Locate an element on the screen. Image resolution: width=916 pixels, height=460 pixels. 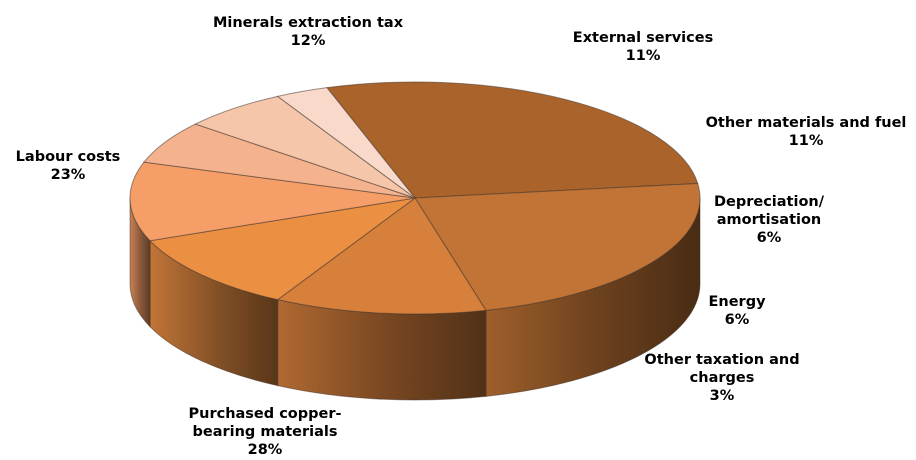
slice-label-name: Energy is located at coordinates (737, 302).